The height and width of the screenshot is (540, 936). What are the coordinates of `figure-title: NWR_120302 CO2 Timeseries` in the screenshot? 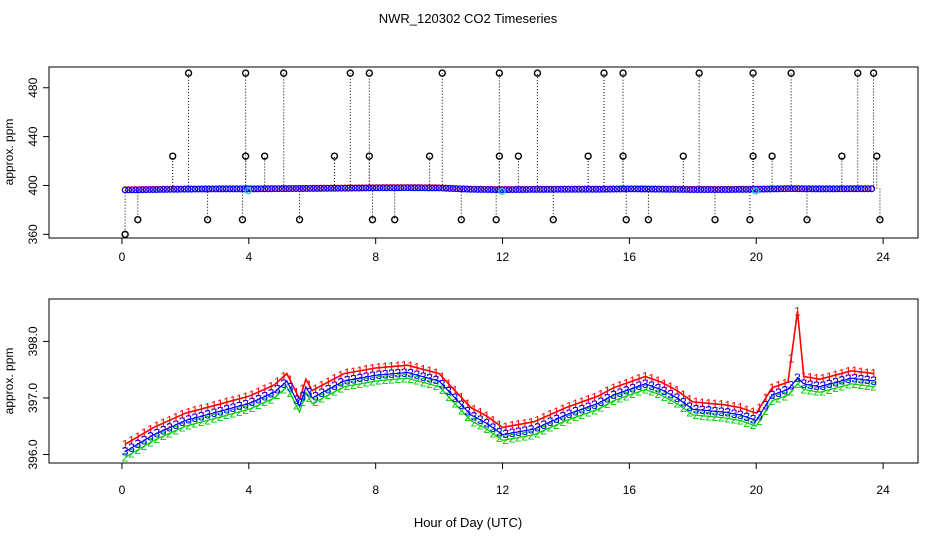 It's located at (468, 18).